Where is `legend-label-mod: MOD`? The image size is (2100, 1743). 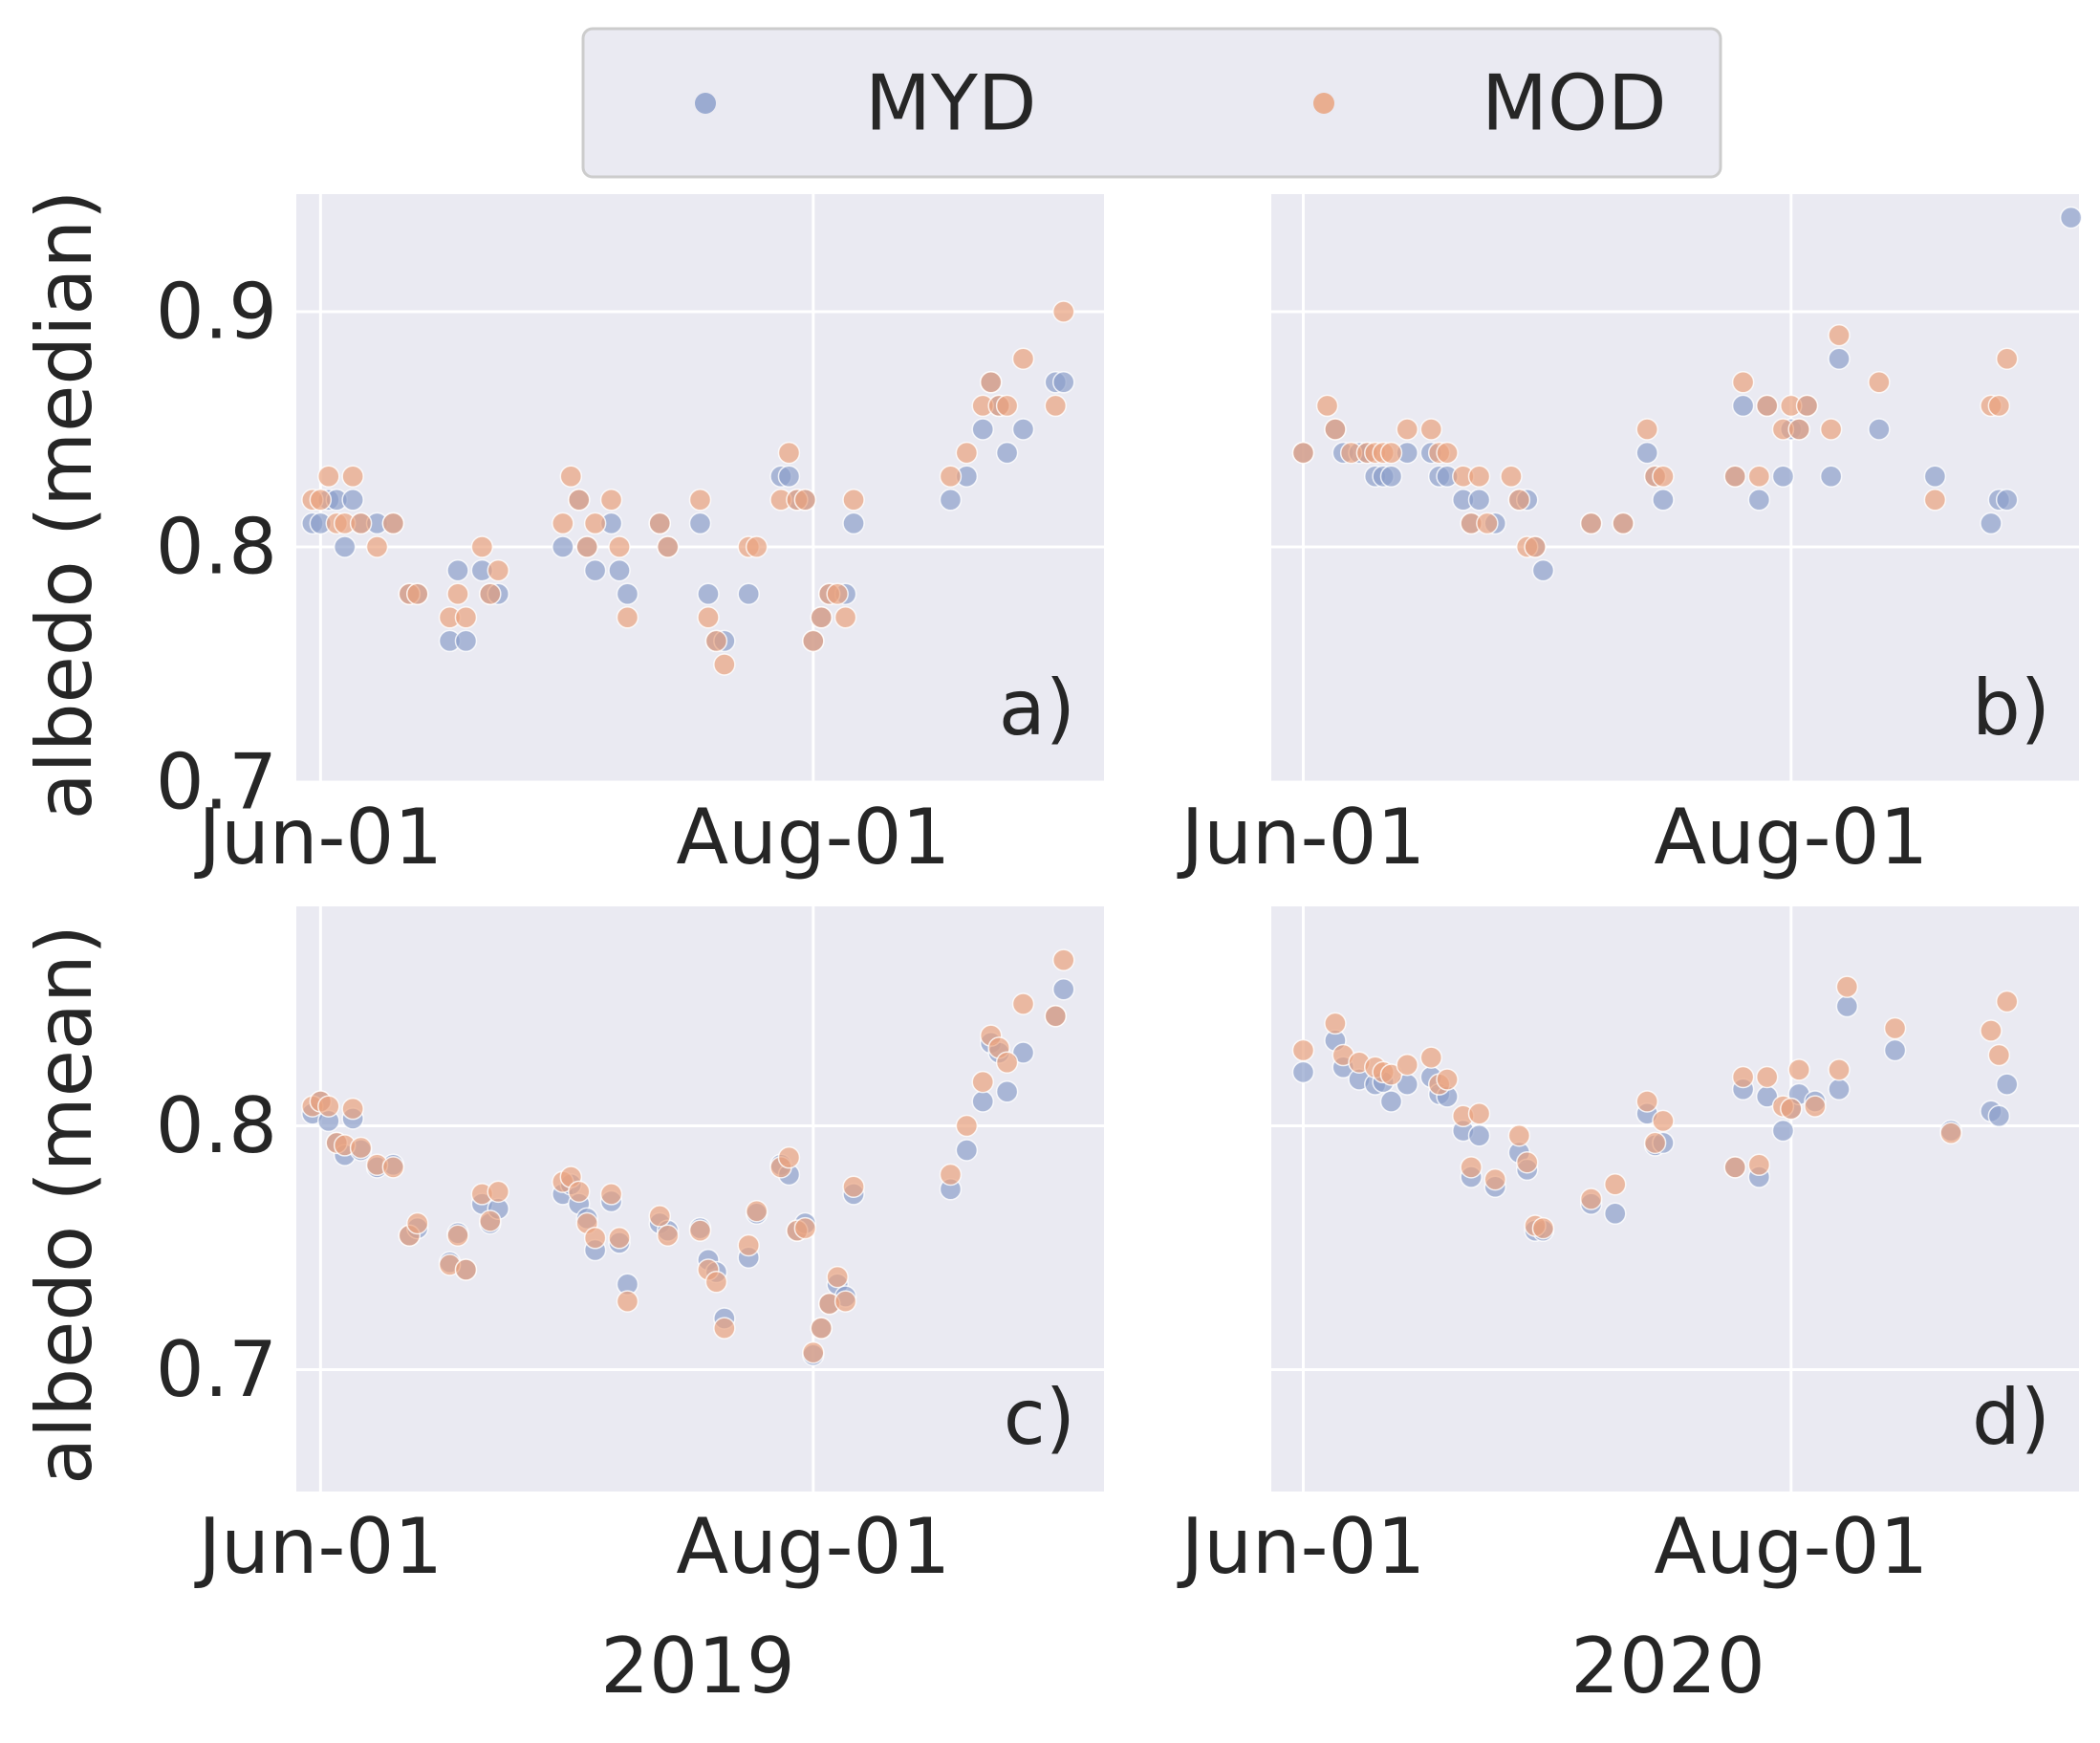
legend-label-mod: MOD is located at coordinates (1574, 103).